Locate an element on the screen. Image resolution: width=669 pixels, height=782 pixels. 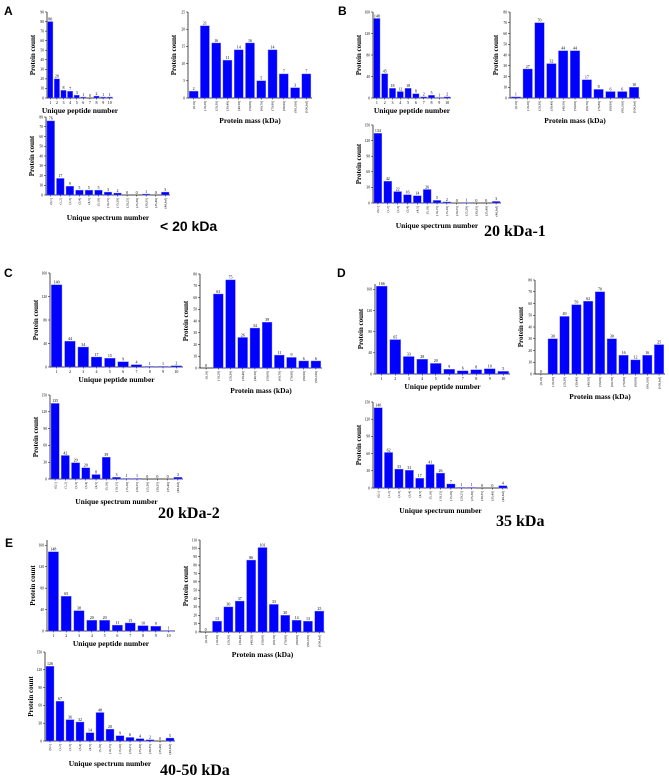
x-tick-label: 10 is located at coordinates (110, 102).